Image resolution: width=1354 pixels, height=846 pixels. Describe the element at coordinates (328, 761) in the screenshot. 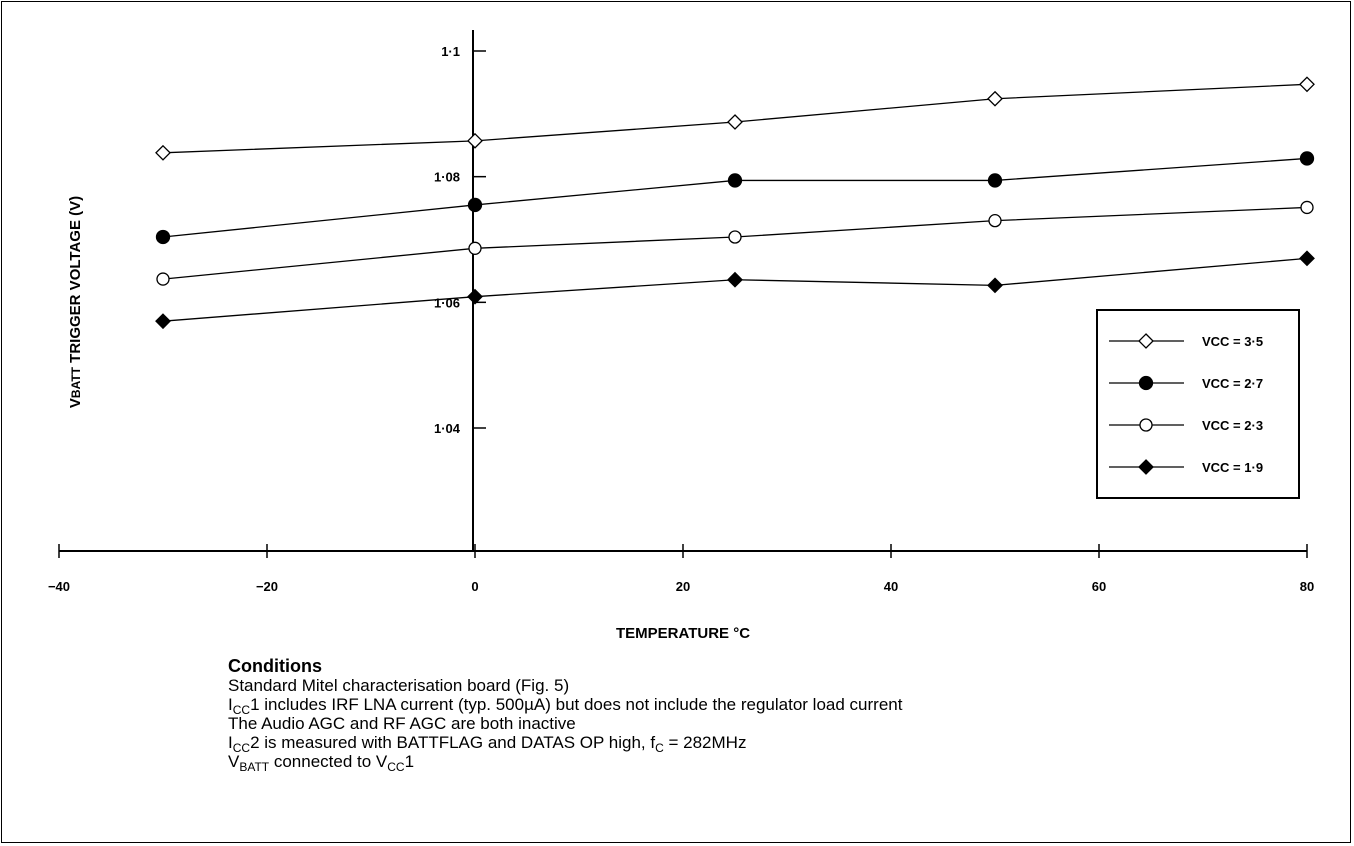

I see `line5-mid: connected to V` at that location.